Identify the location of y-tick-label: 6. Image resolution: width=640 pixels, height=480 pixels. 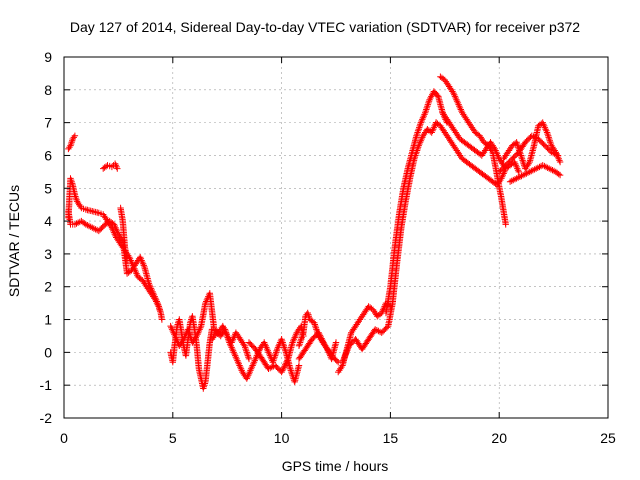
(48, 155).